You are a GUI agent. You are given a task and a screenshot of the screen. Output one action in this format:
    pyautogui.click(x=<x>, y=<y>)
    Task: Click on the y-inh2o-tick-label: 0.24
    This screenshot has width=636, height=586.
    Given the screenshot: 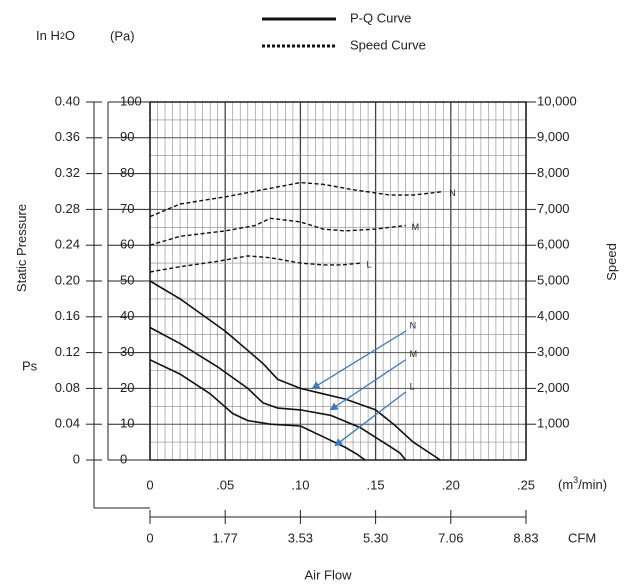 What is the action you would take?
    pyautogui.click(x=67, y=244)
    